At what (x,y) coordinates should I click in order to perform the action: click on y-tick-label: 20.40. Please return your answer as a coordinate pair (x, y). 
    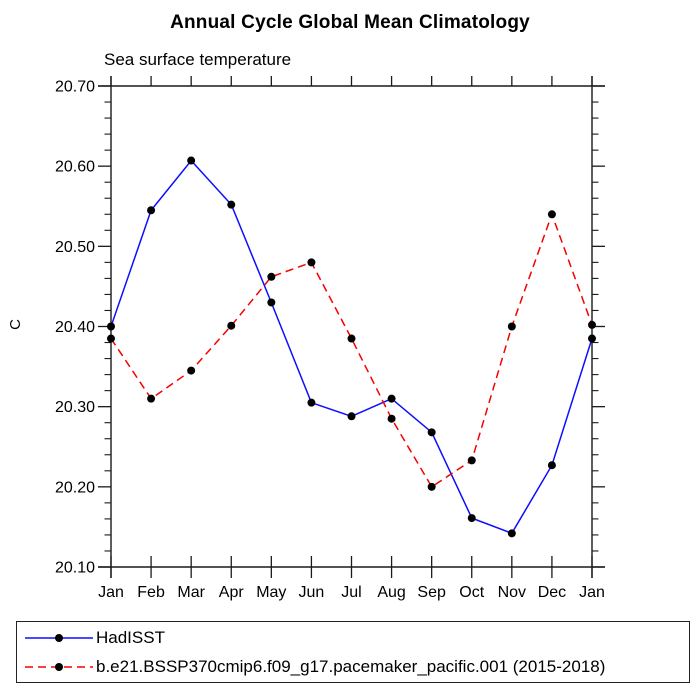
    Looking at the image, I should click on (75, 327).